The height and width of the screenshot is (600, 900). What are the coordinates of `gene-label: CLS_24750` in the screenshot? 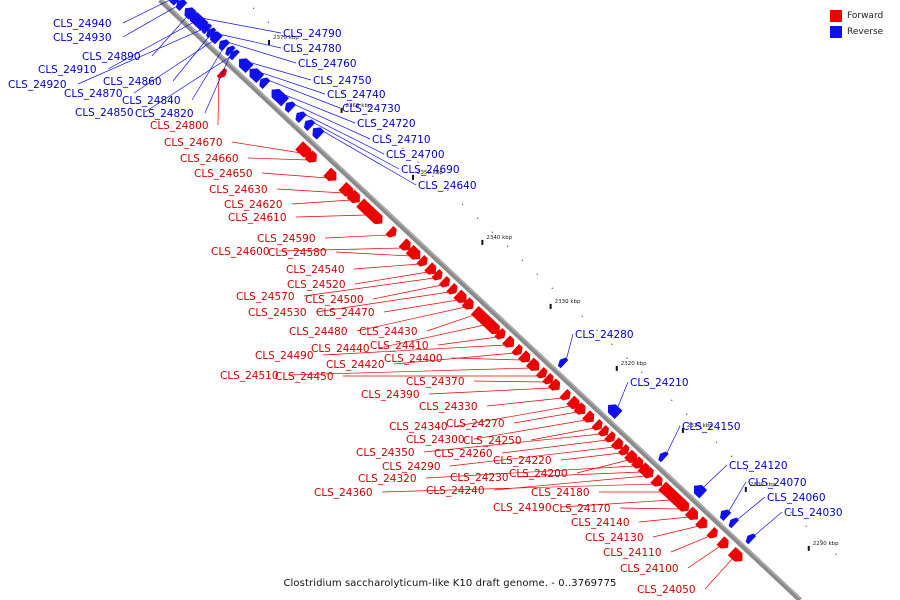 It's located at (342, 81).